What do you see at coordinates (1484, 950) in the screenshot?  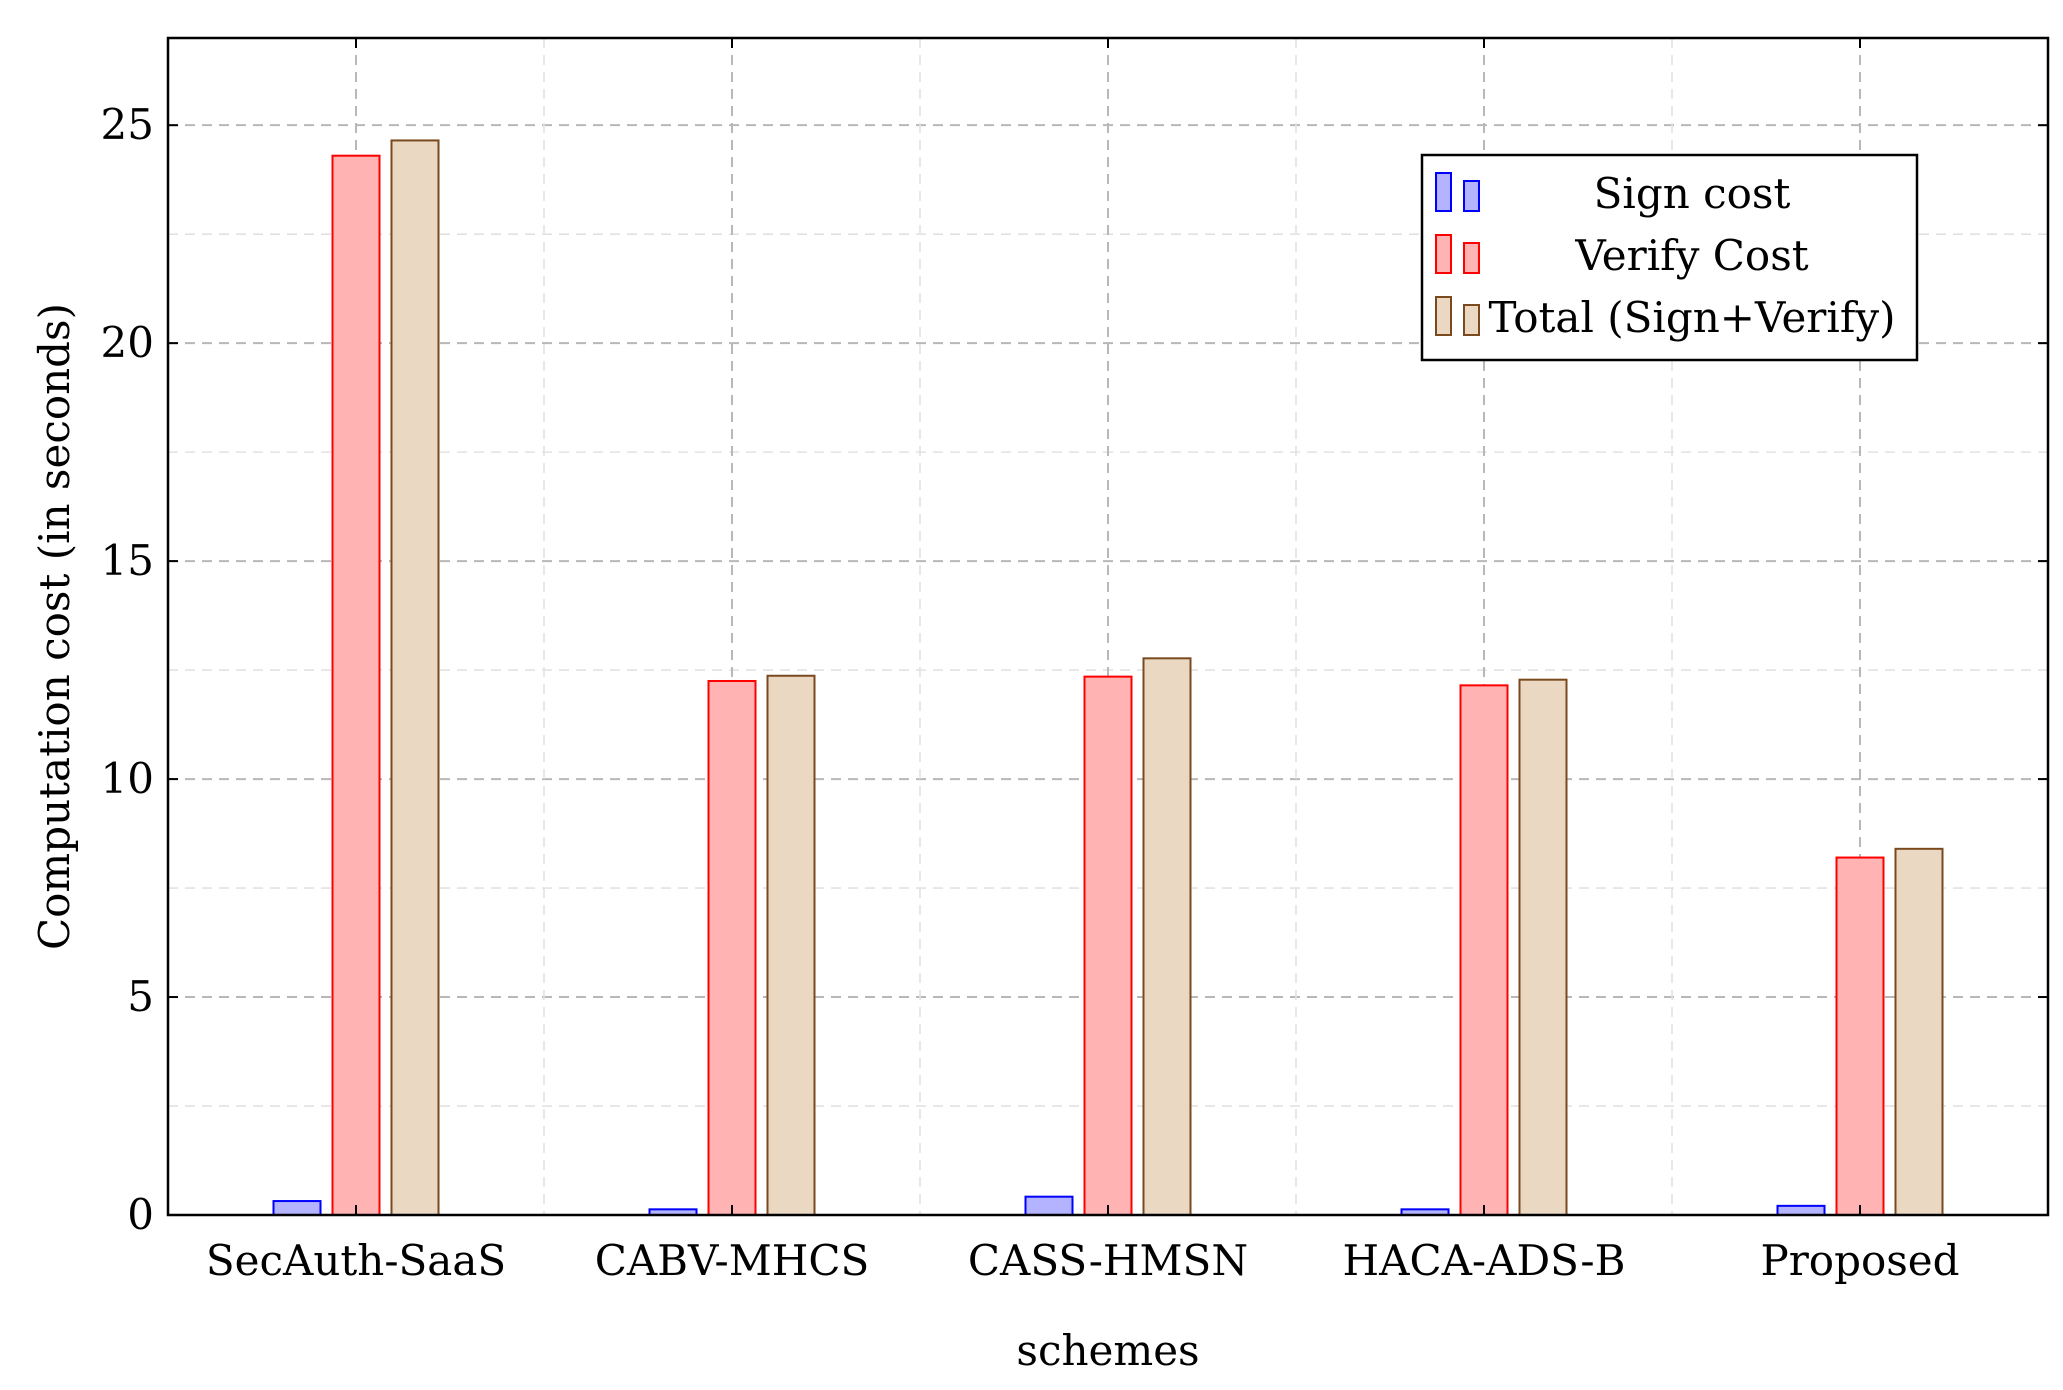 I see `bar-verify-cost-haca-ads-b` at bounding box center [1484, 950].